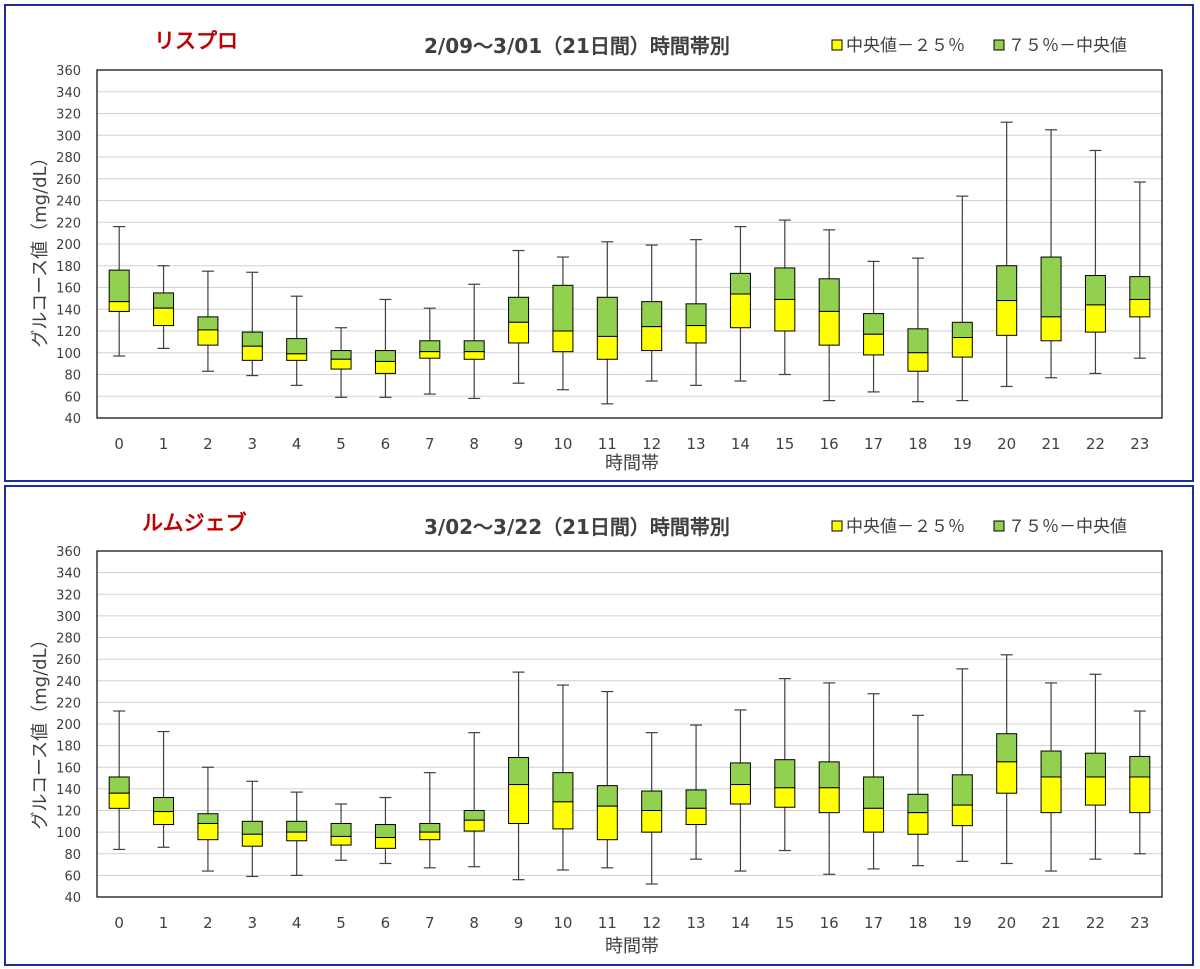 The height and width of the screenshot is (969, 1200). I want to click on y-axis-label: グルコース値（mg/dL）, so click(40, 247).